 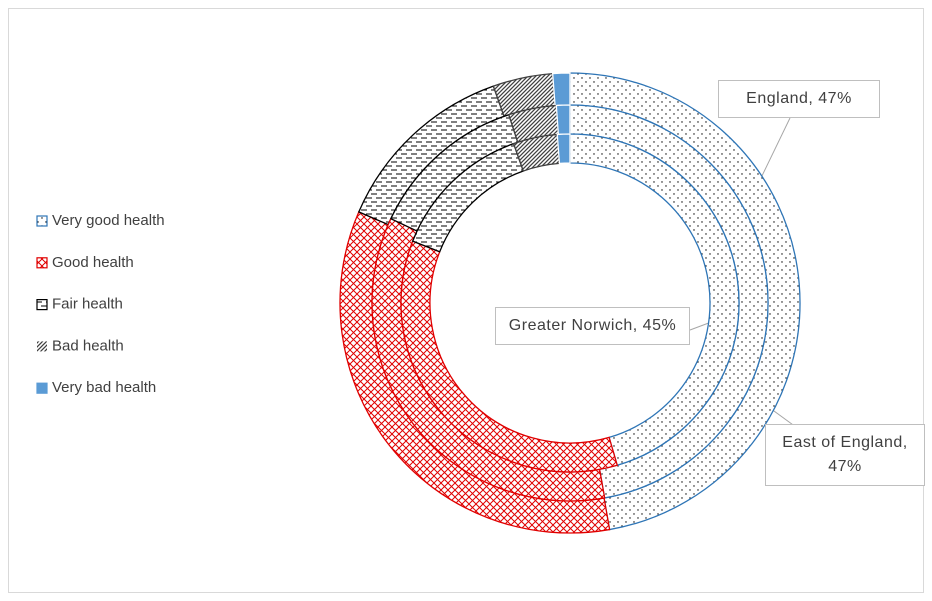 What do you see at coordinates (592, 326) in the screenshot?
I see `data-label: Greater Norwich, 45%` at bounding box center [592, 326].